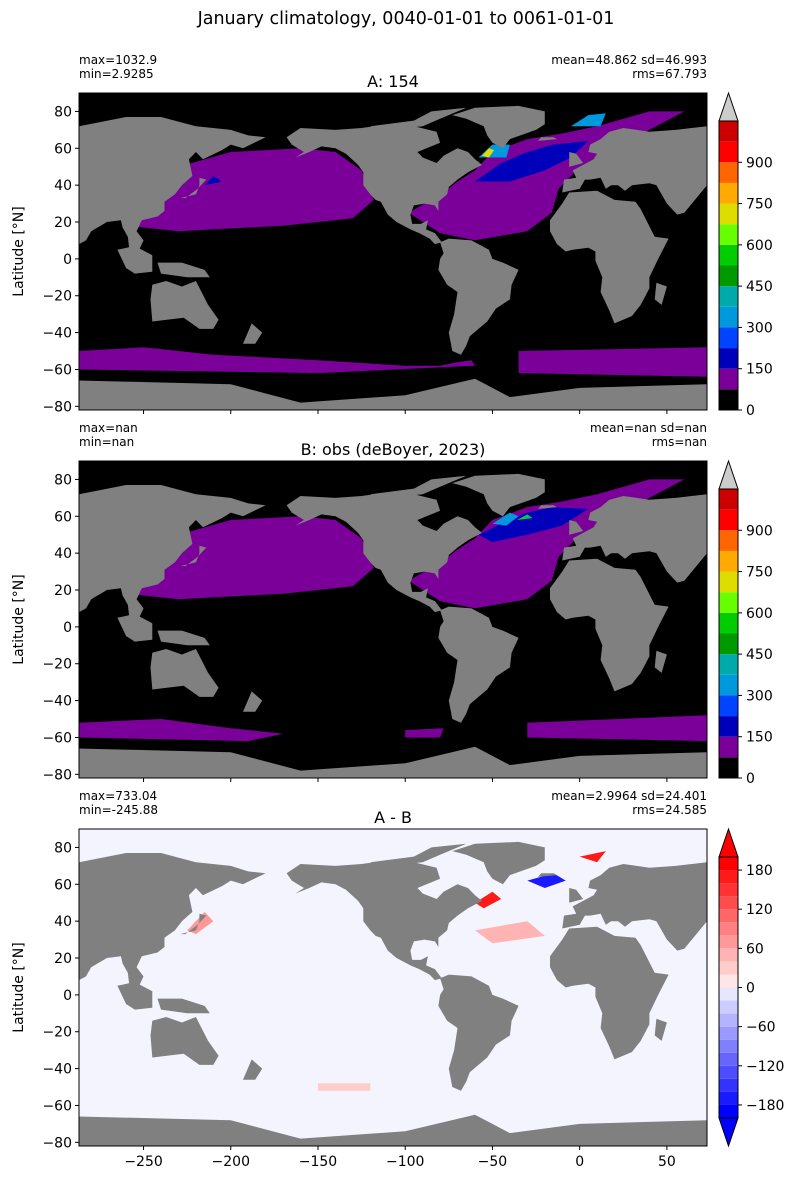  What do you see at coordinates (588, 120) in the screenshot?
I see `field-nordic-seas` at bounding box center [588, 120].